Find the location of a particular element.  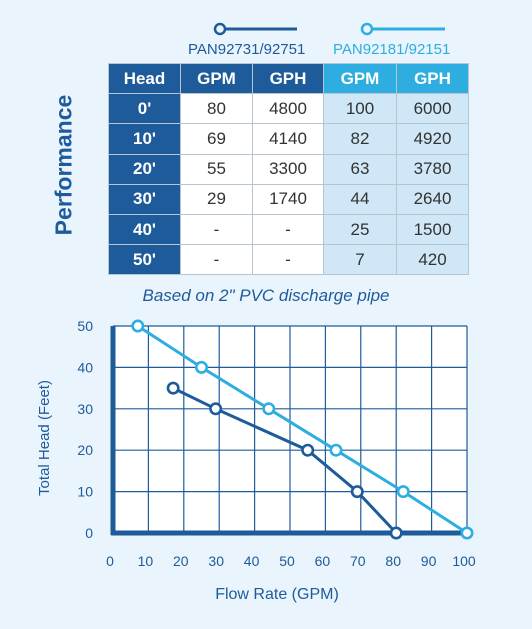

table-cell: 420 is located at coordinates (432, 260).